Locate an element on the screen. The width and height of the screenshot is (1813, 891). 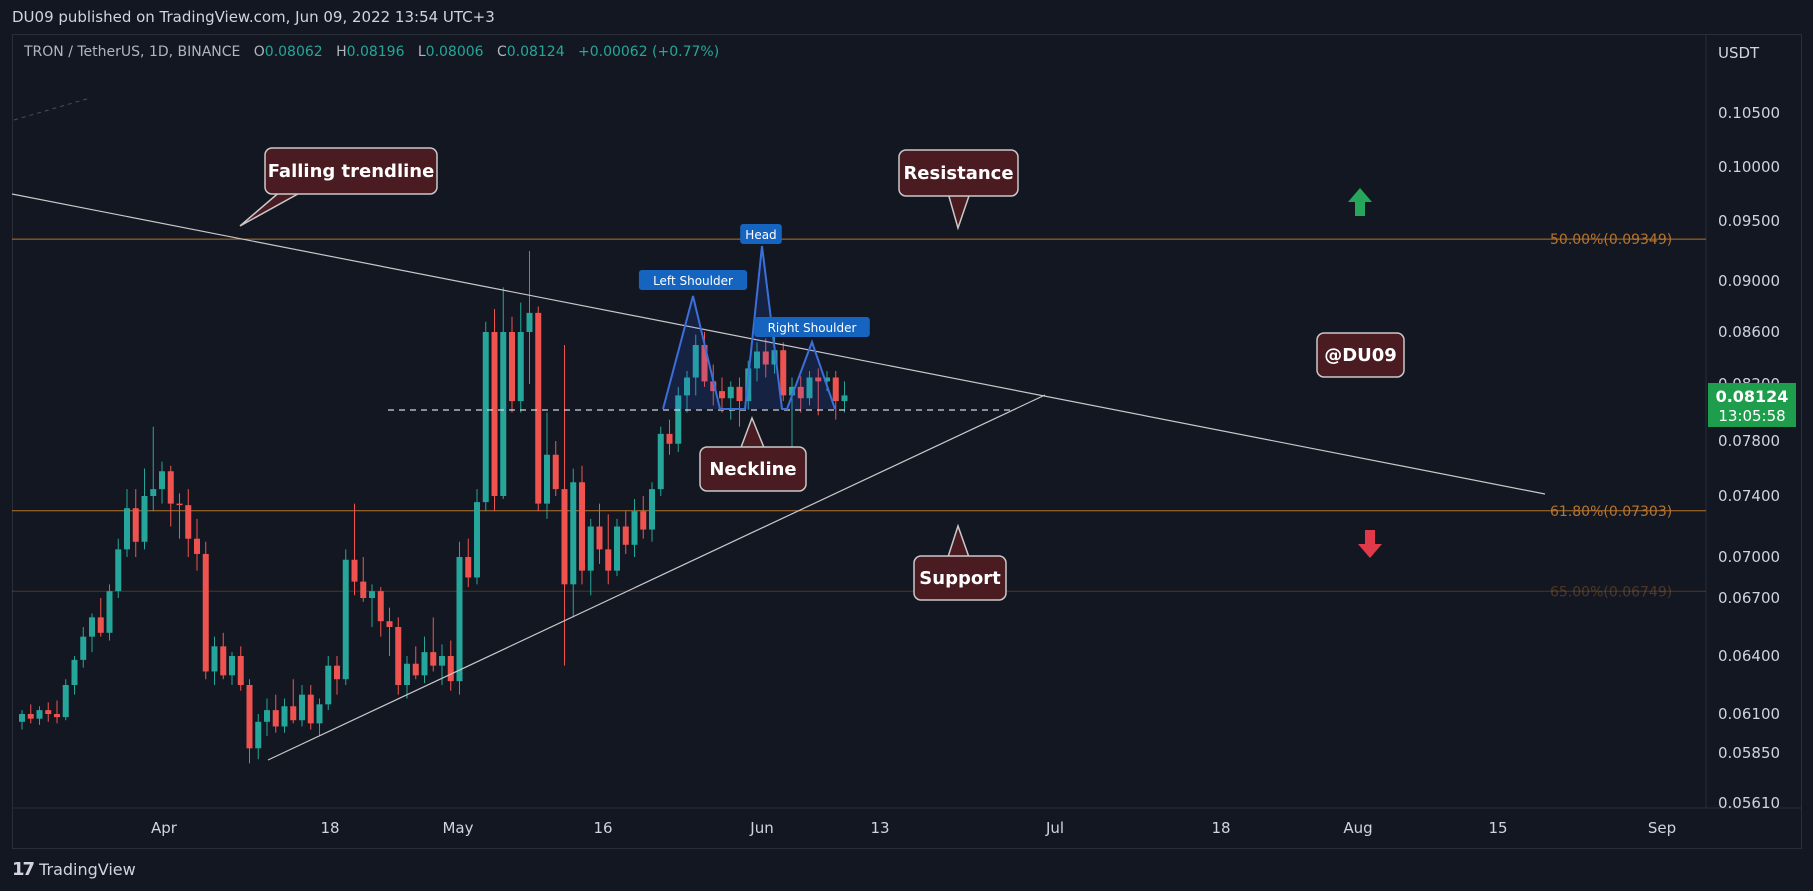
x-tick-label: 13 is located at coordinates (879, 828).